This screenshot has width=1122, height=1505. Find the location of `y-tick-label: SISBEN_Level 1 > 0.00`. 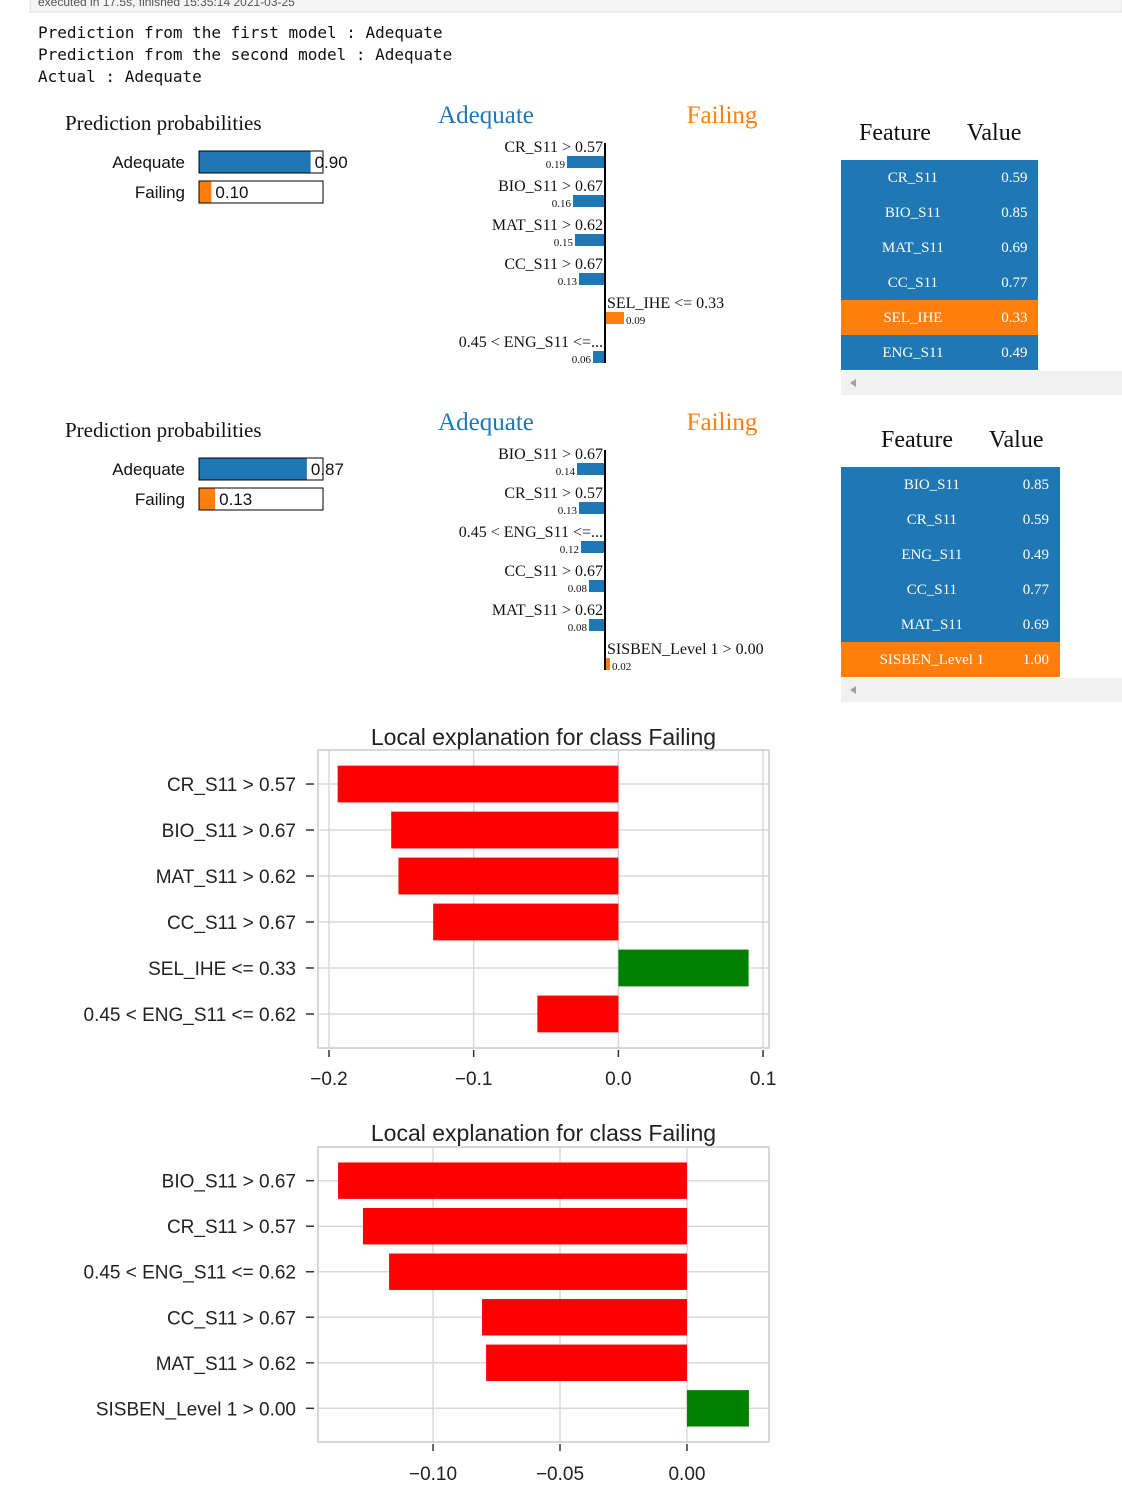

y-tick-label: SISBEN_Level 1 > 0.00 is located at coordinates (196, 1409).